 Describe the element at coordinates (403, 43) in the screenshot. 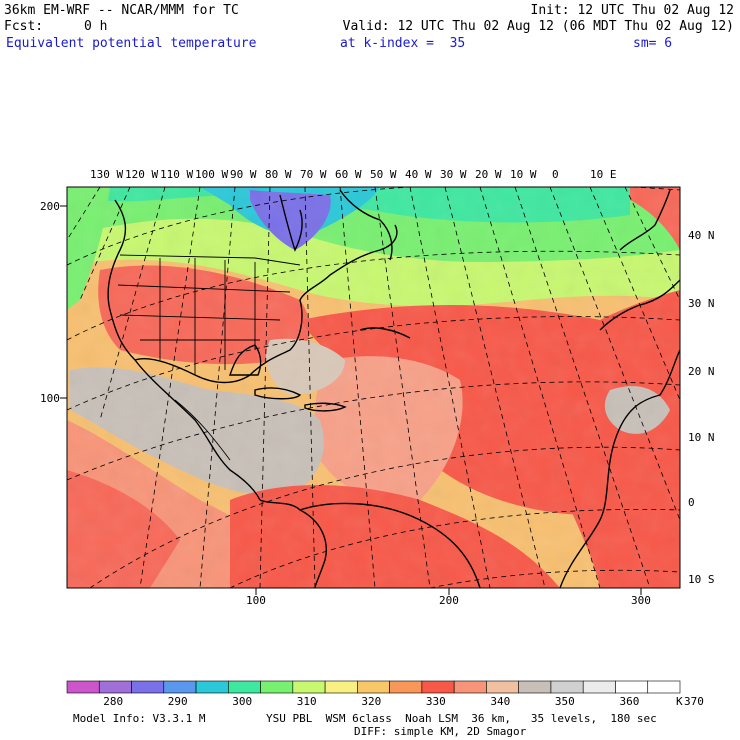

I see `level-info: at k-index = 35` at that location.